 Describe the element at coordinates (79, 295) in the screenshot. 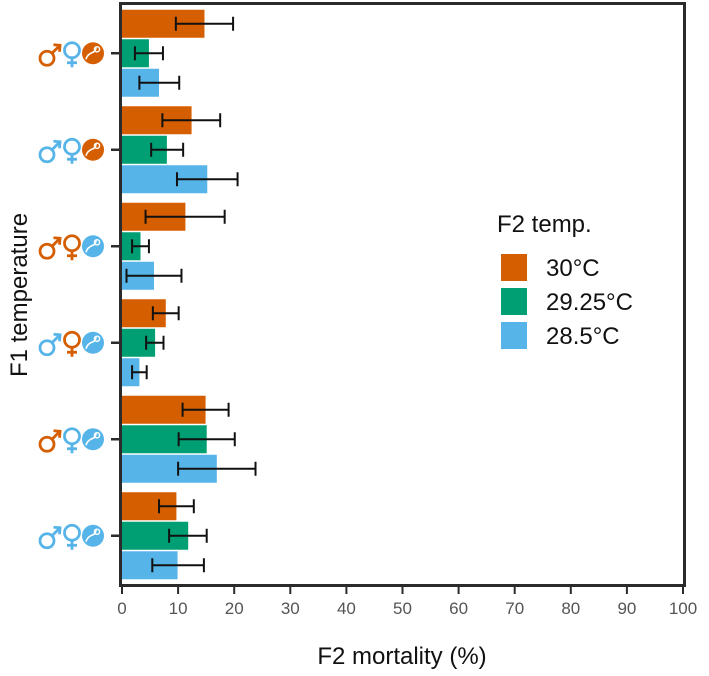

I see `y-ticks-layer` at that location.